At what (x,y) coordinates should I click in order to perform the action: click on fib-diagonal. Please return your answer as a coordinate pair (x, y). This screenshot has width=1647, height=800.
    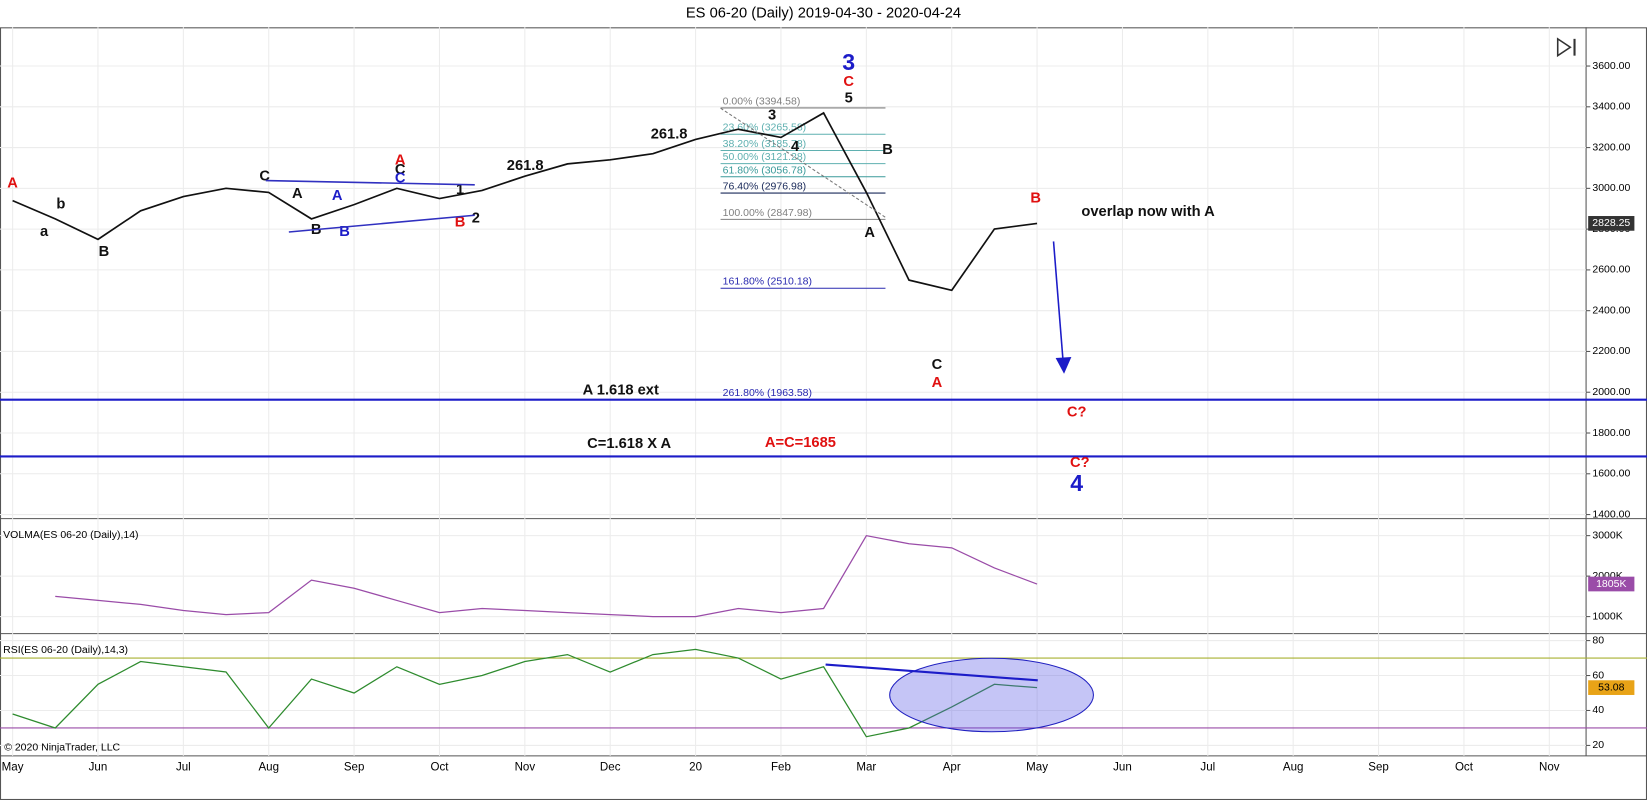
    Looking at the image, I should click on (803, 162).